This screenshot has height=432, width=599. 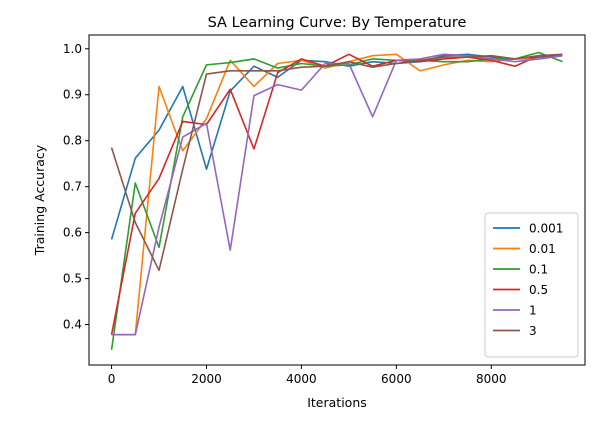 I want to click on y-axis-label: Training Accuracy, so click(x=39, y=200).